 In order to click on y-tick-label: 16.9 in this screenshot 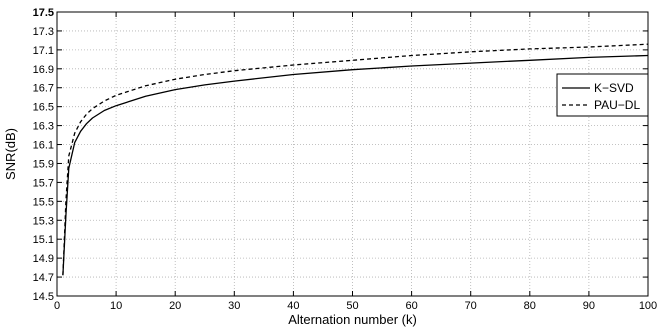, I will do `click(43, 70)`.